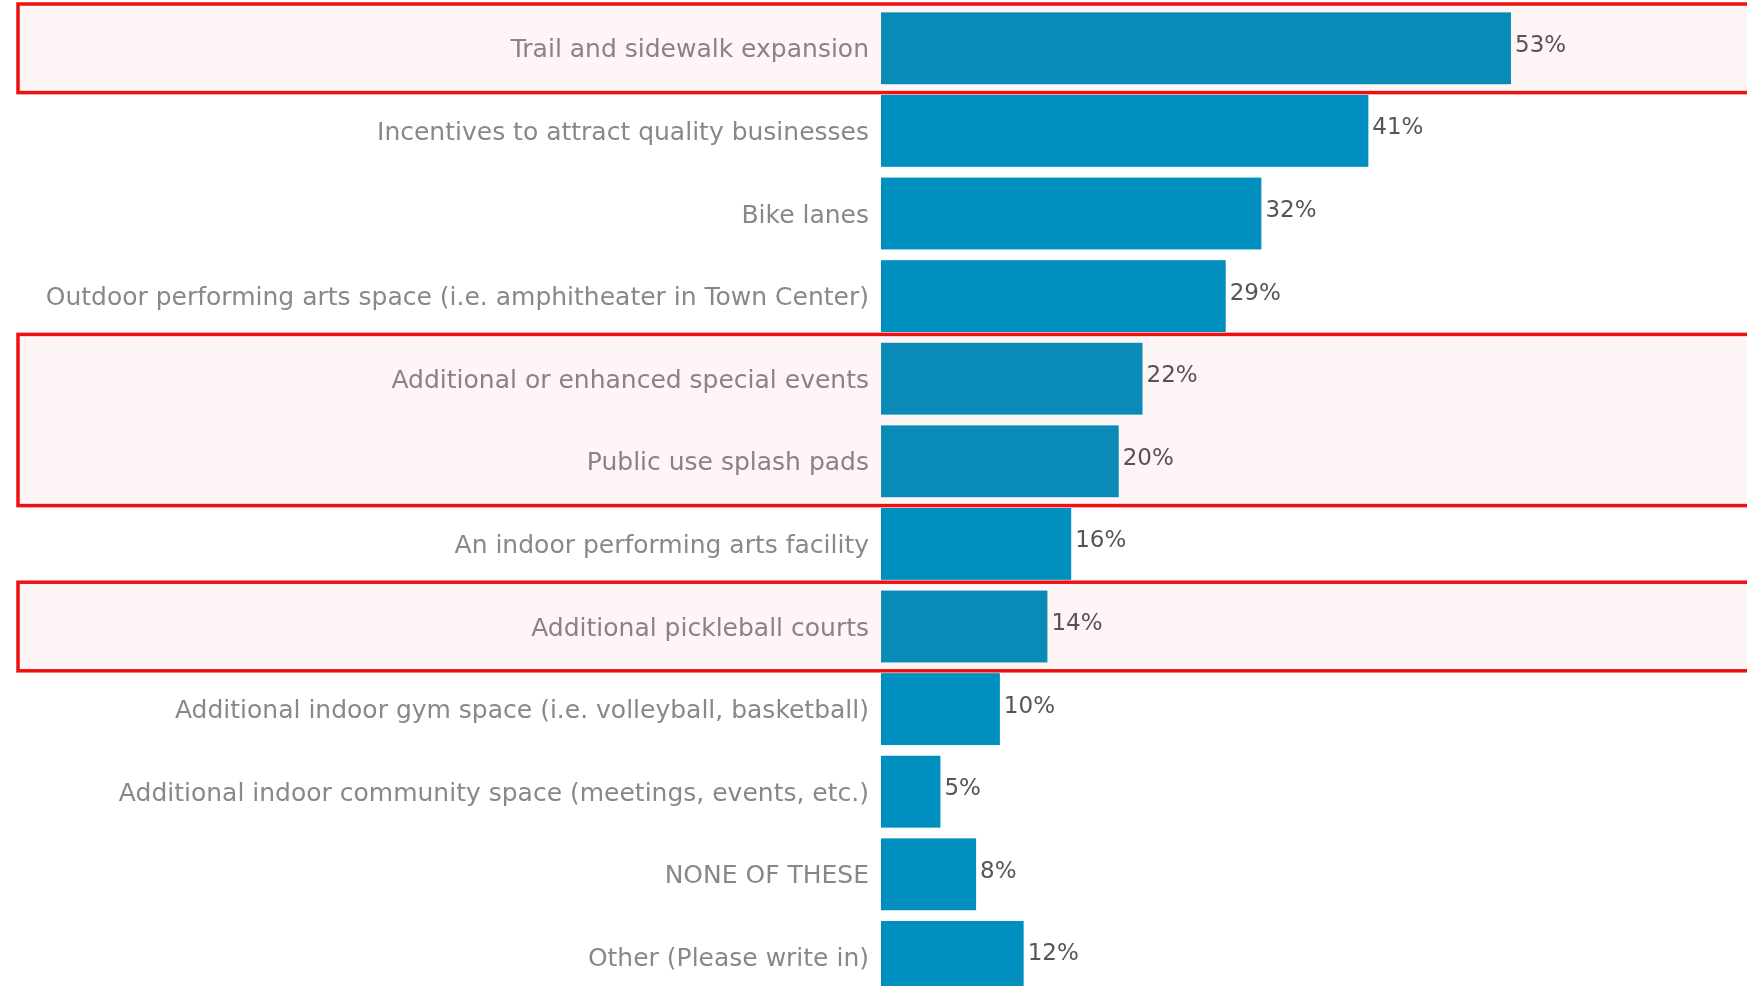  Describe the element at coordinates (1053, 952) in the screenshot. I see `data-label: 12%` at that location.